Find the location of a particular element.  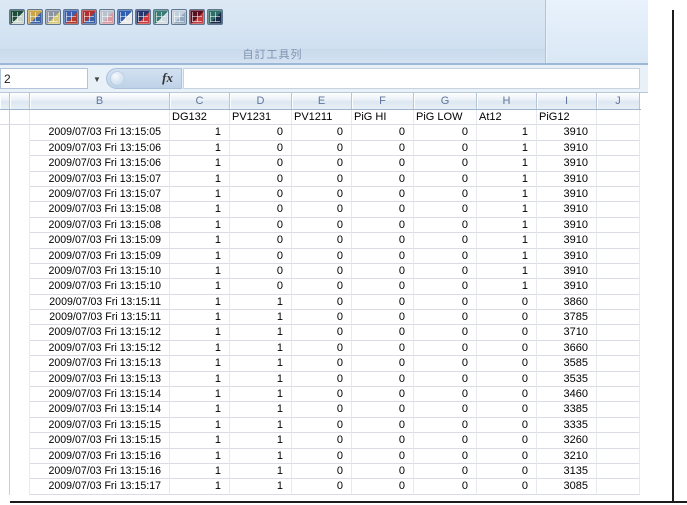

timestamp-cell: 2009/07/03 Fri 13:15:14 is located at coordinates (100, 395).